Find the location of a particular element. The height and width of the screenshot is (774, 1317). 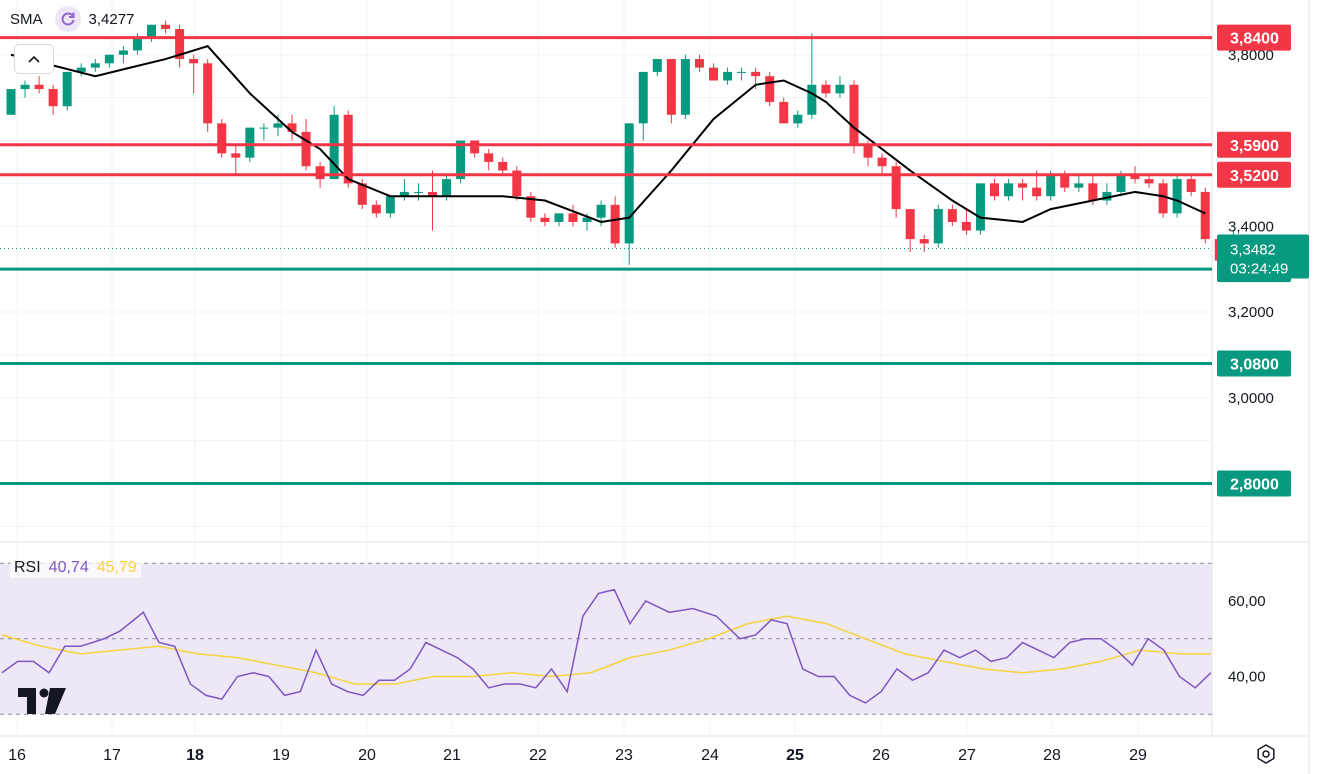

sma-legend: SMA 3,4277 is located at coordinates (70, 19).